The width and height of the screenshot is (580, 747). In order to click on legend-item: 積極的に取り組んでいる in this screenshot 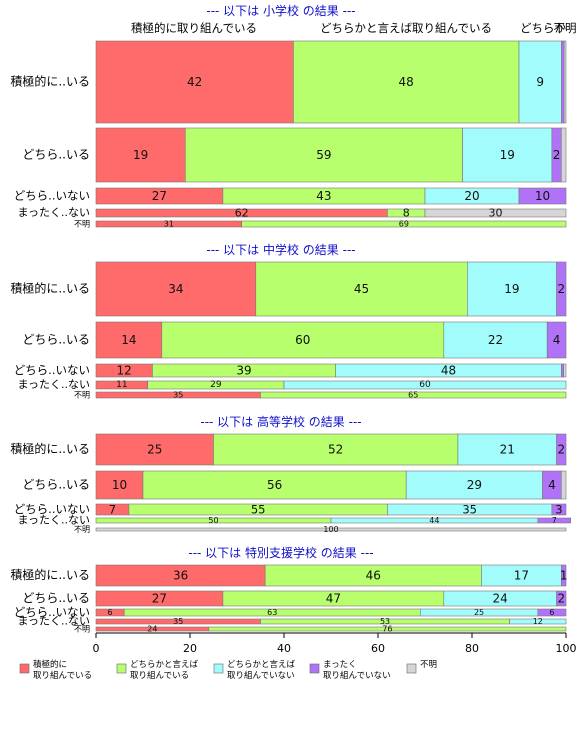, I will do `click(55, 670)`.